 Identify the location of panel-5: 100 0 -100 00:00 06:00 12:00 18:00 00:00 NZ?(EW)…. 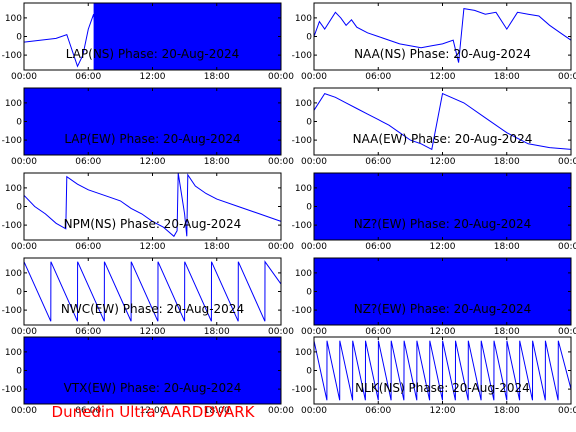
(434, 212).